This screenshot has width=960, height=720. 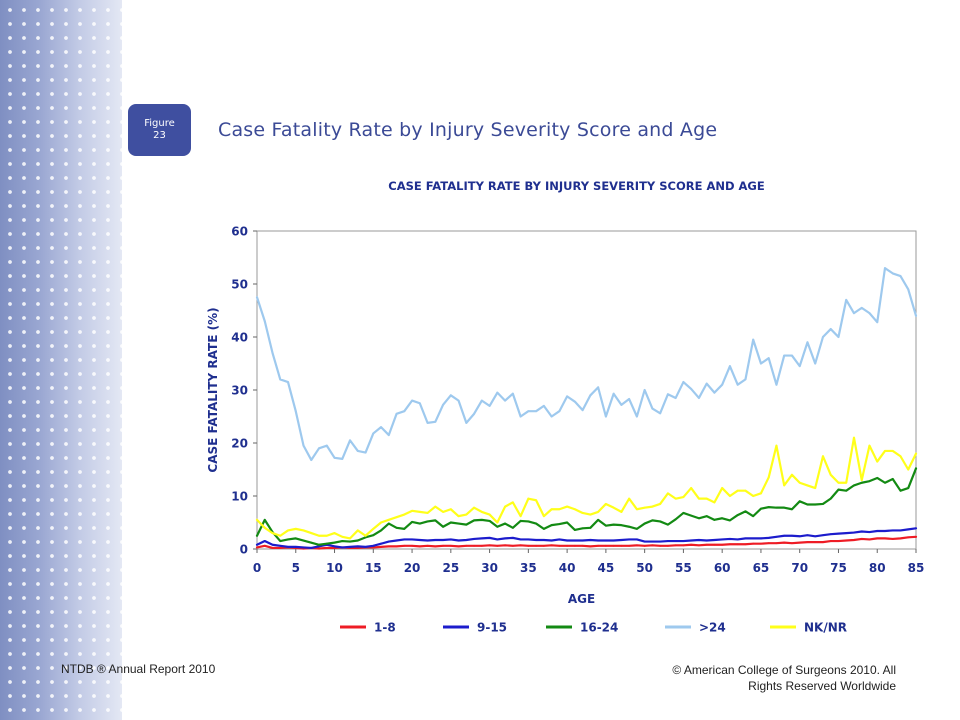 I want to click on x-tick-label: 40, so click(x=567, y=568).